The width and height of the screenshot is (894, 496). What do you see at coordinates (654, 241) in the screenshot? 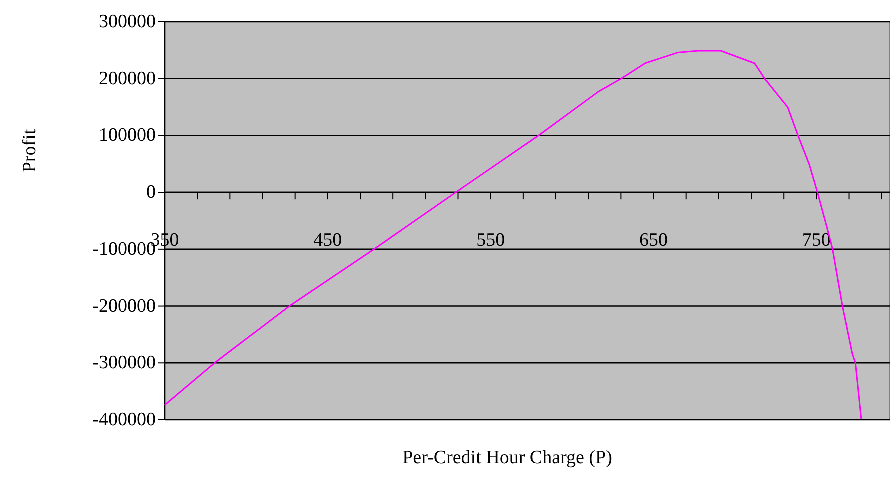
I see `x-tick-label: 650` at bounding box center [654, 241].